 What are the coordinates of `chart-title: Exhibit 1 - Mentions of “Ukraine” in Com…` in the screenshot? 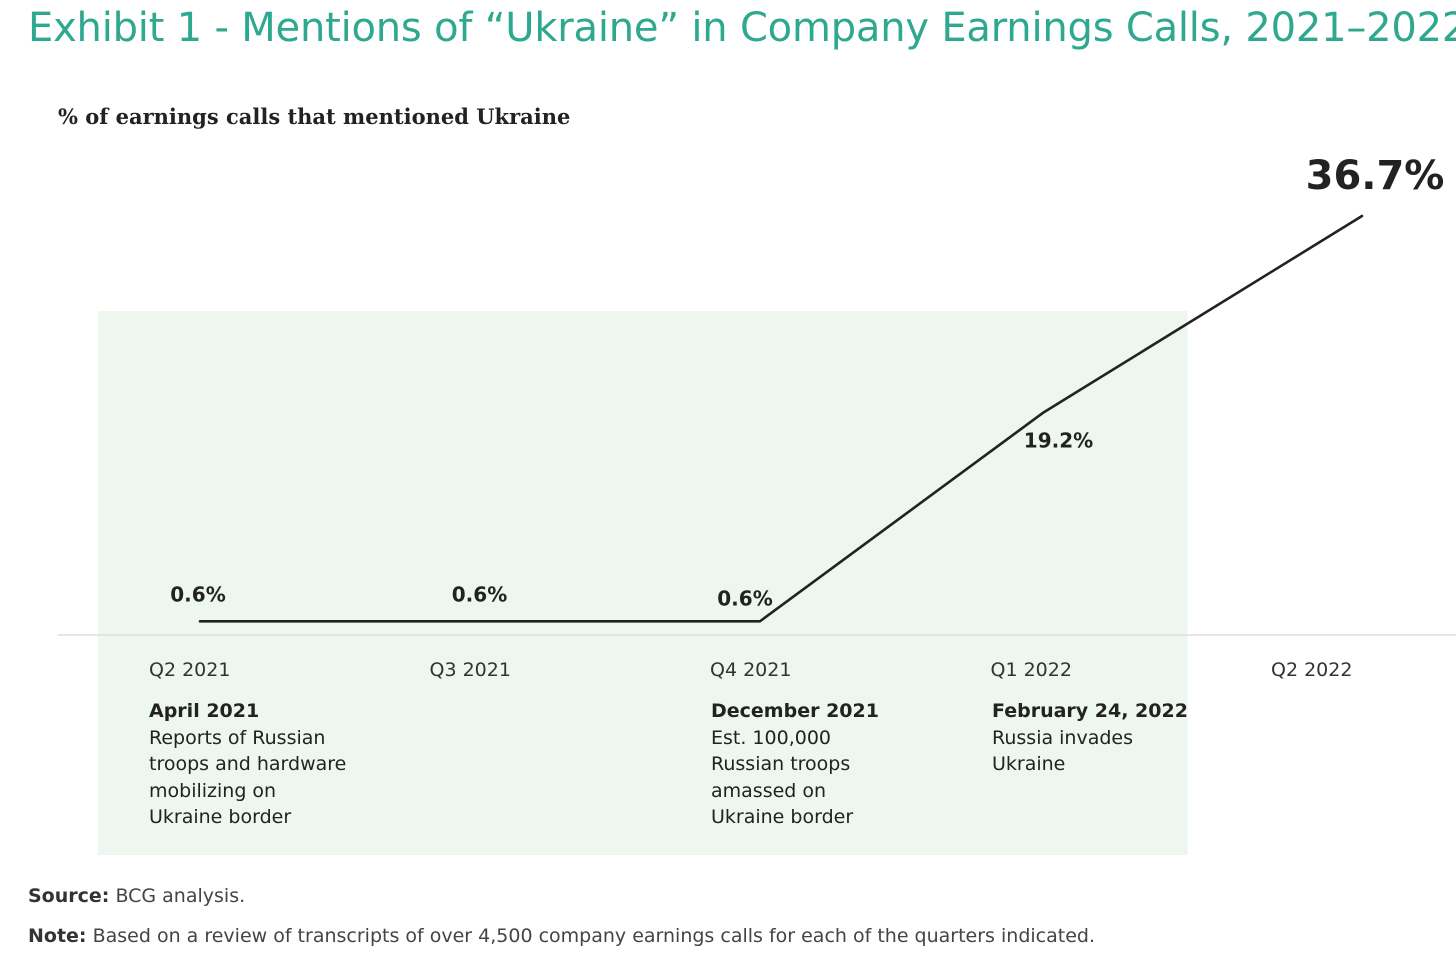 It's located at (742, 28).